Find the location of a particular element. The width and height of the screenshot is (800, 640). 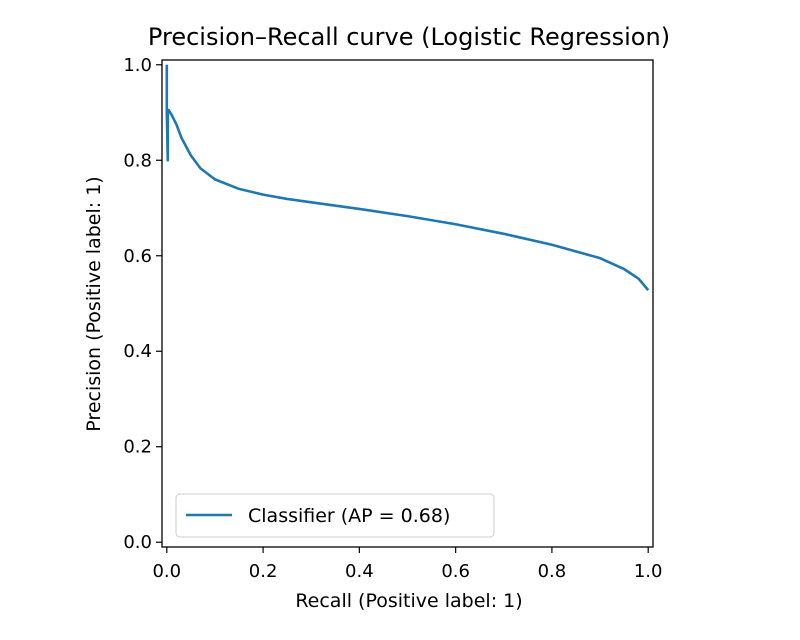

x-tick-label: 0.0 is located at coordinates (166, 571).